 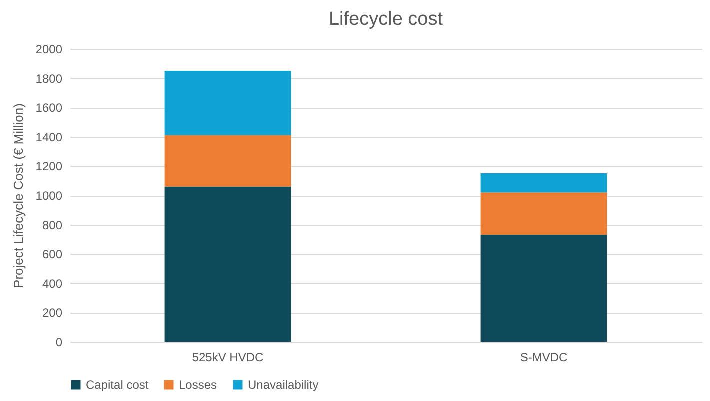 I want to click on legend-label: Capital cost, so click(x=118, y=385).